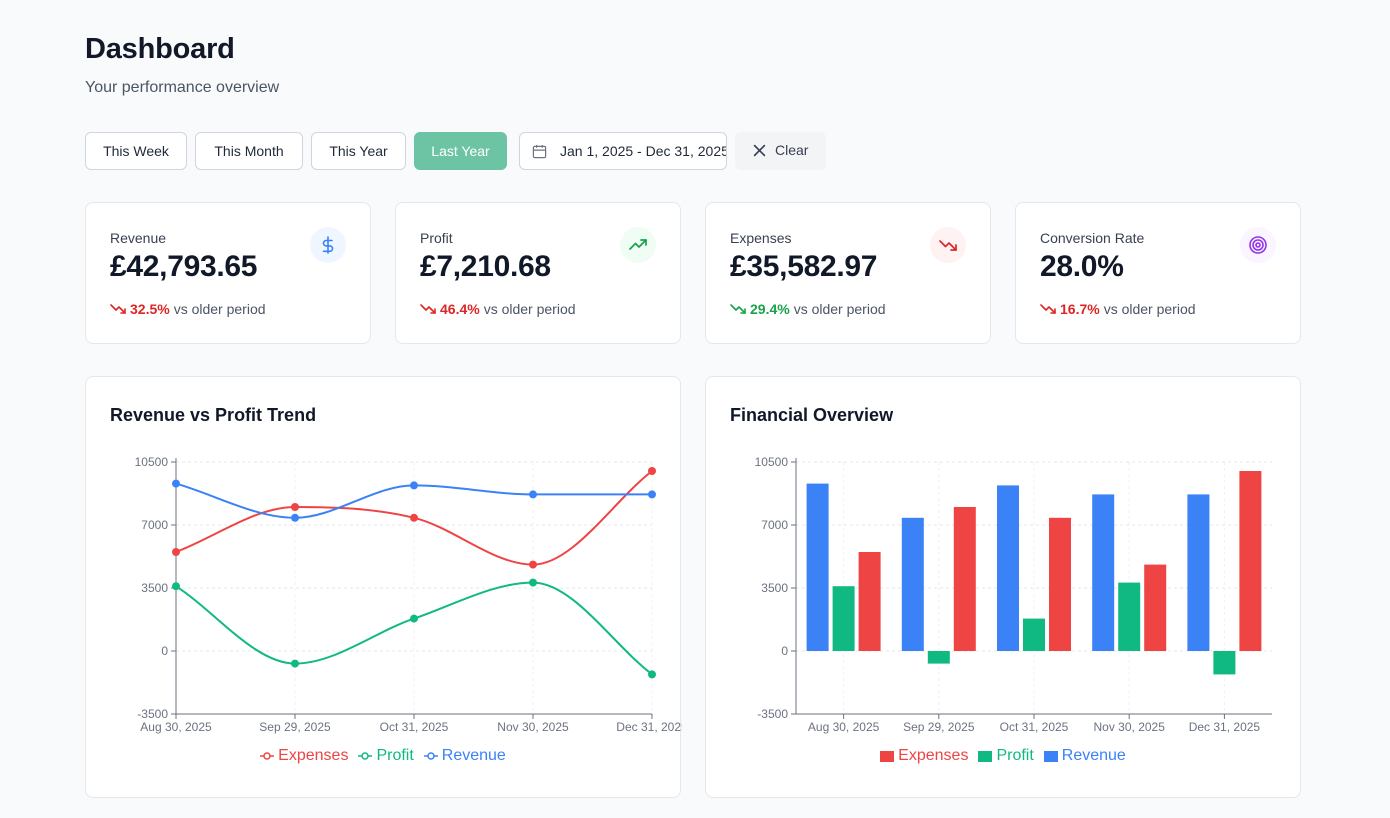  Describe the element at coordinates (1082, 266) in the screenshot. I see `kpi-value: 28.0%` at that location.